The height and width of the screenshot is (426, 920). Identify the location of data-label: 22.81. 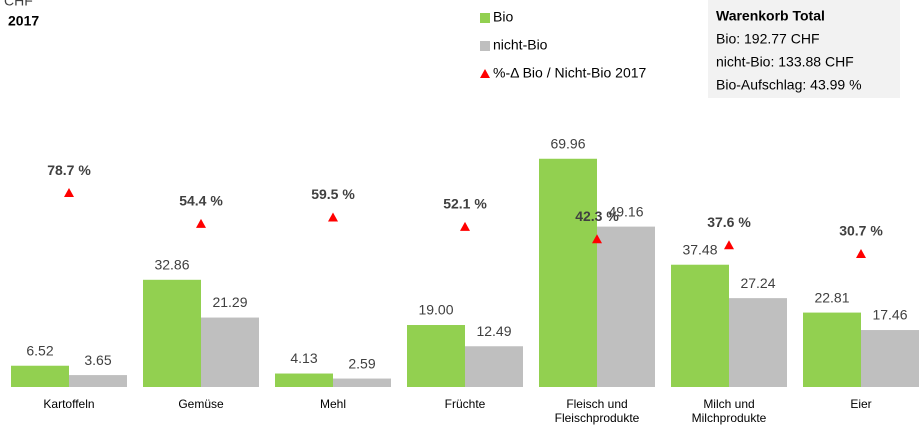
(831, 297).